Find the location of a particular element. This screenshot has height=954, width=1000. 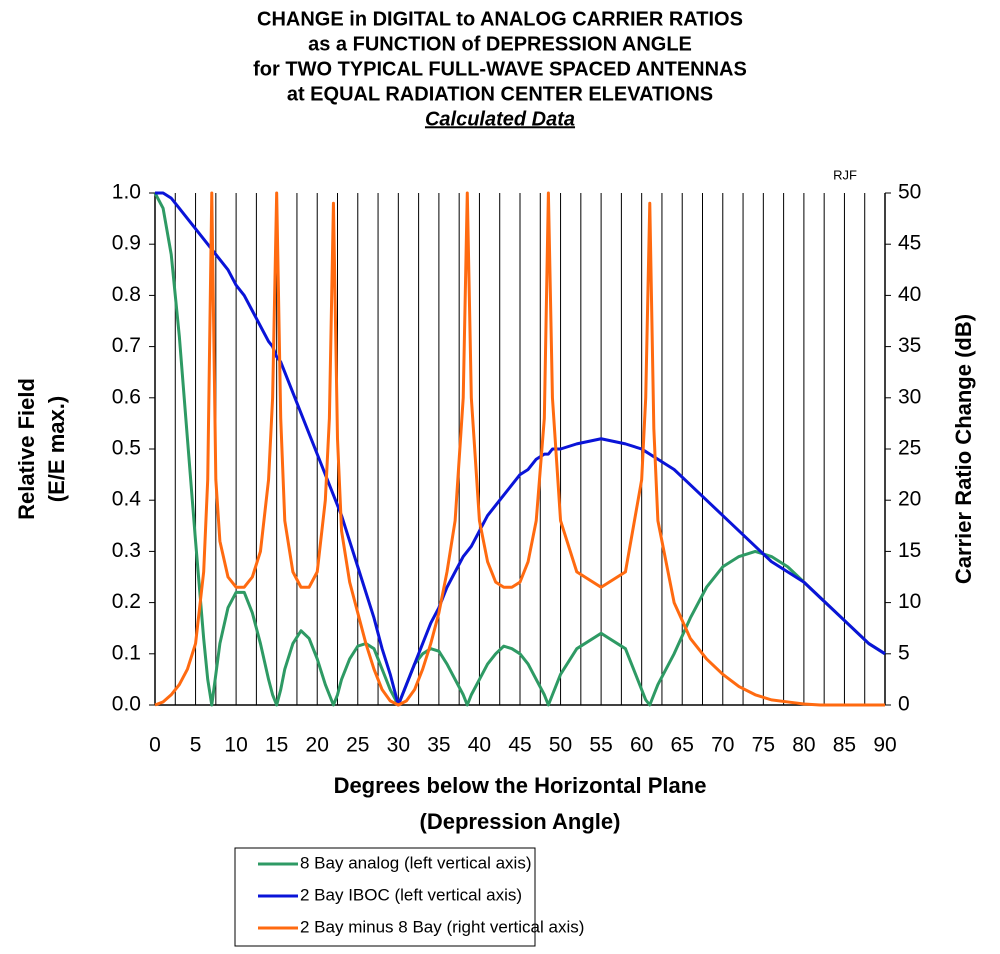

x-tick-label: 80 is located at coordinates (803, 745).